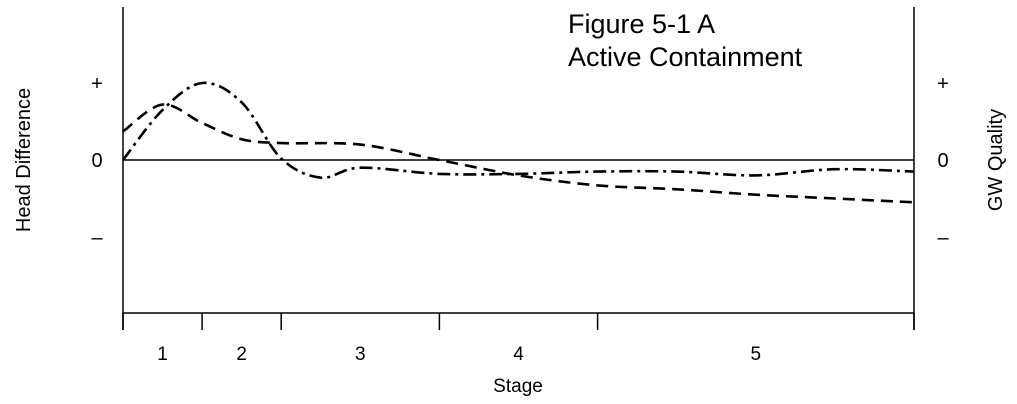  Describe the element at coordinates (996, 160) in the screenshot. I see `y-axis-label-right: GW Quality` at that location.